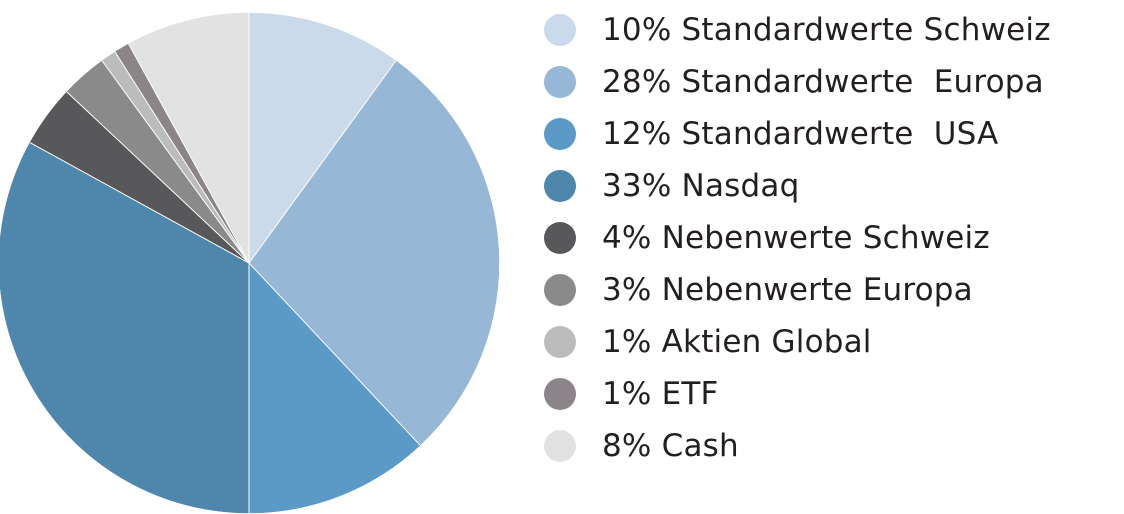  I want to click on pie-slice-standardwerte-usa, so click(334, 388).